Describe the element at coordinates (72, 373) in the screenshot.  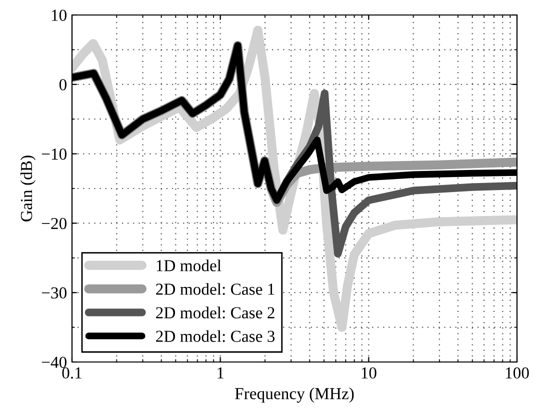
I see `x-tick-label: 0.1` at that location.